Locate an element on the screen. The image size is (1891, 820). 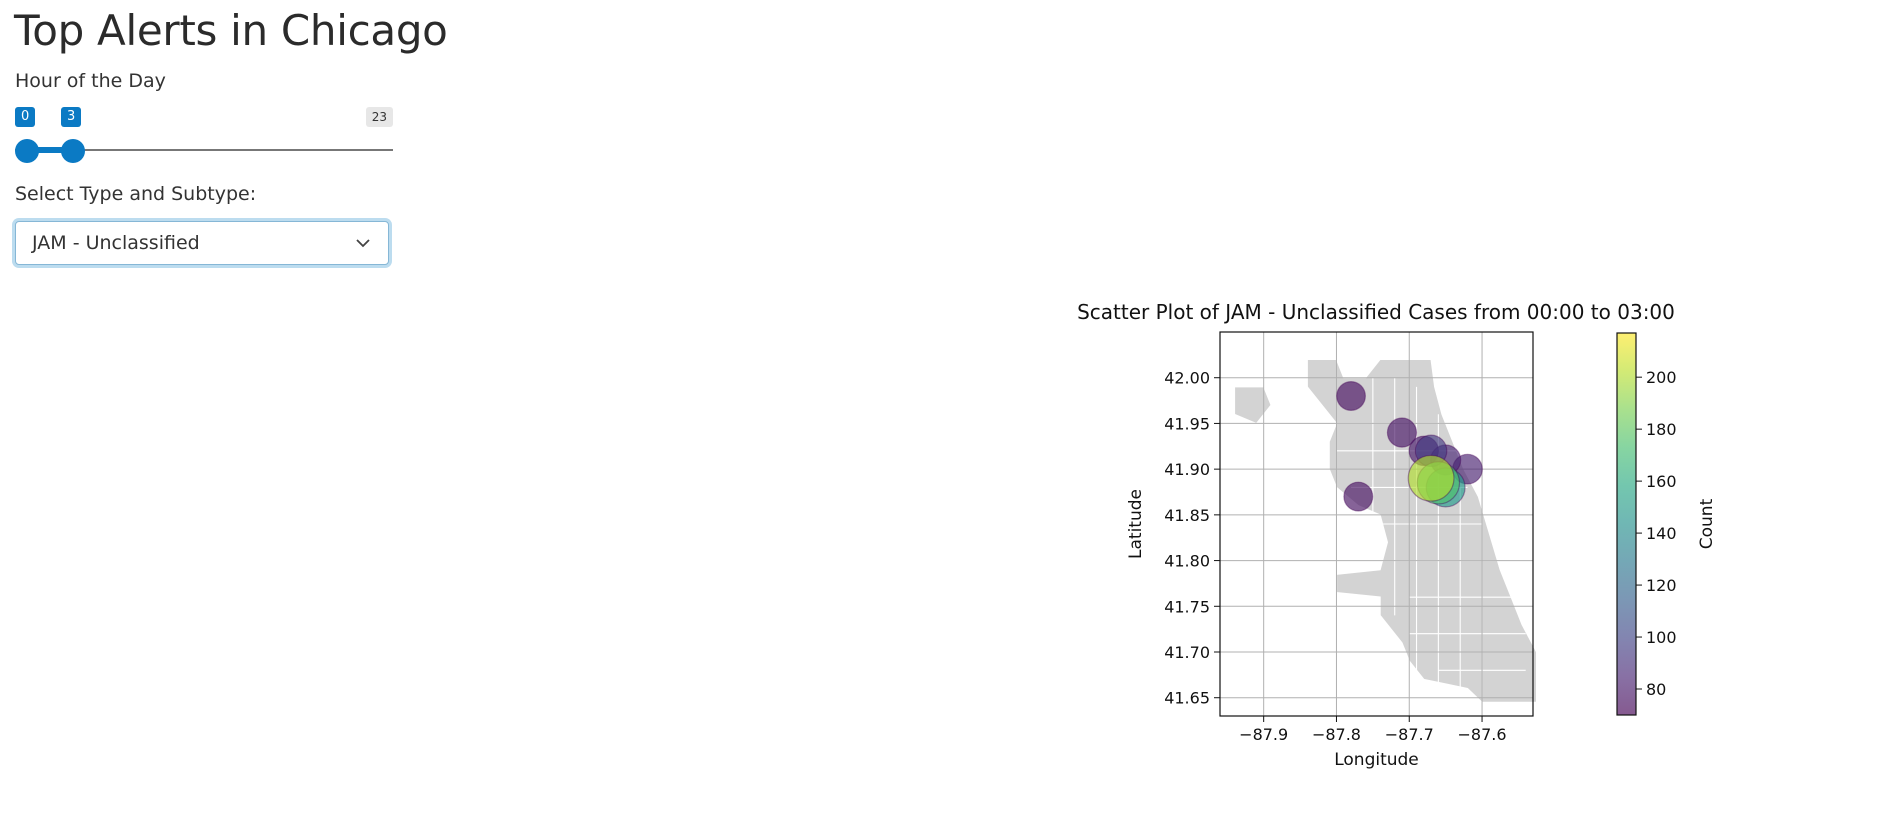
x-tick-label: −87.8 is located at coordinates (1336, 734).